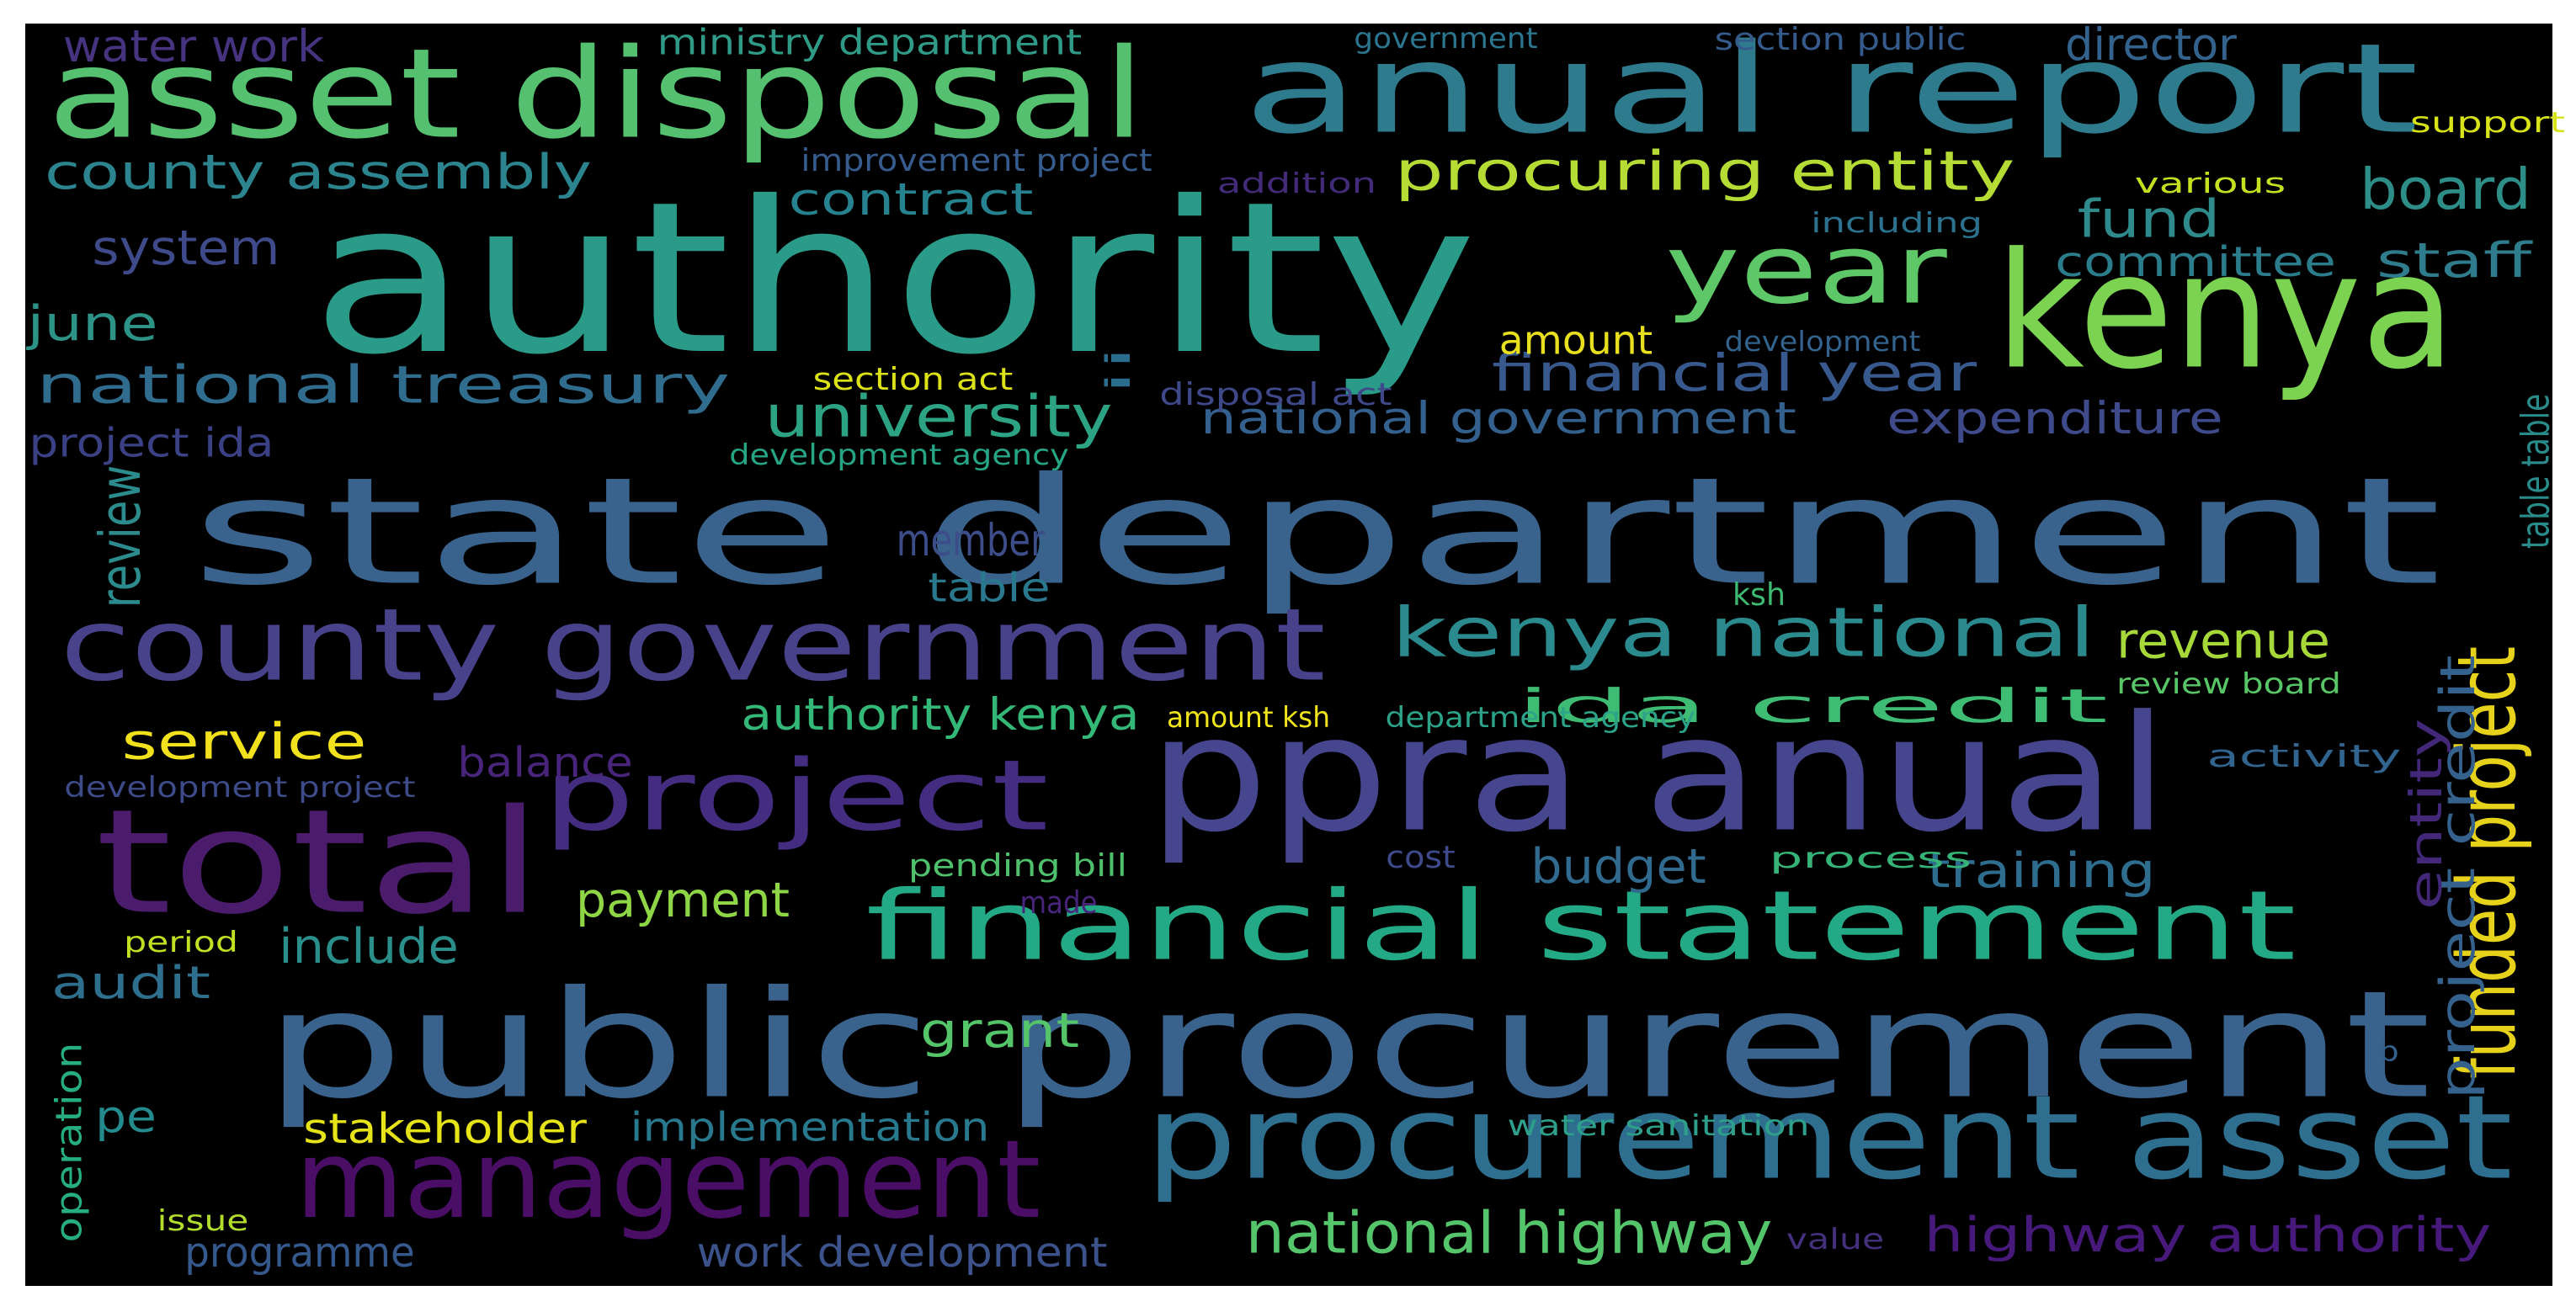 The width and height of the screenshot is (2576, 1312). Describe the element at coordinates (990, 589) in the screenshot. I see `word-table: table` at that location.